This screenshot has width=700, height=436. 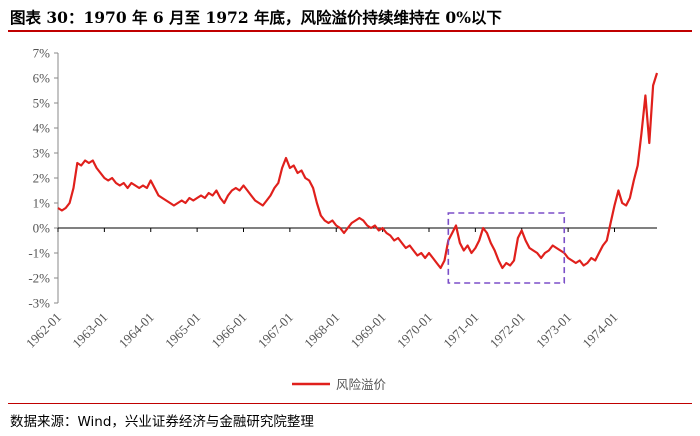 I want to click on y-tick-label: 4%, so click(x=42, y=128).